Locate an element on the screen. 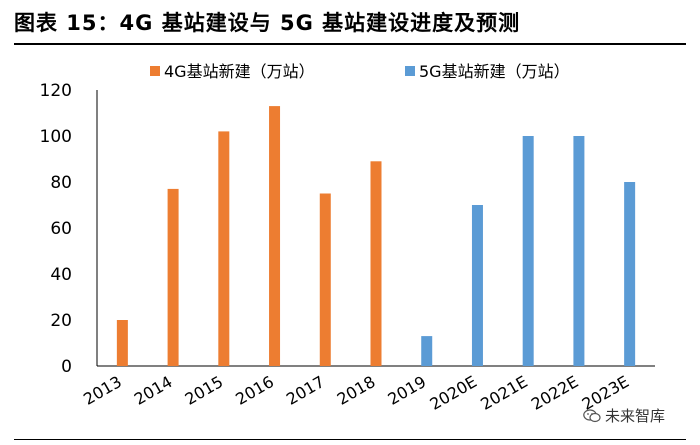  x-tick-label: 2014 is located at coordinates (153, 390).